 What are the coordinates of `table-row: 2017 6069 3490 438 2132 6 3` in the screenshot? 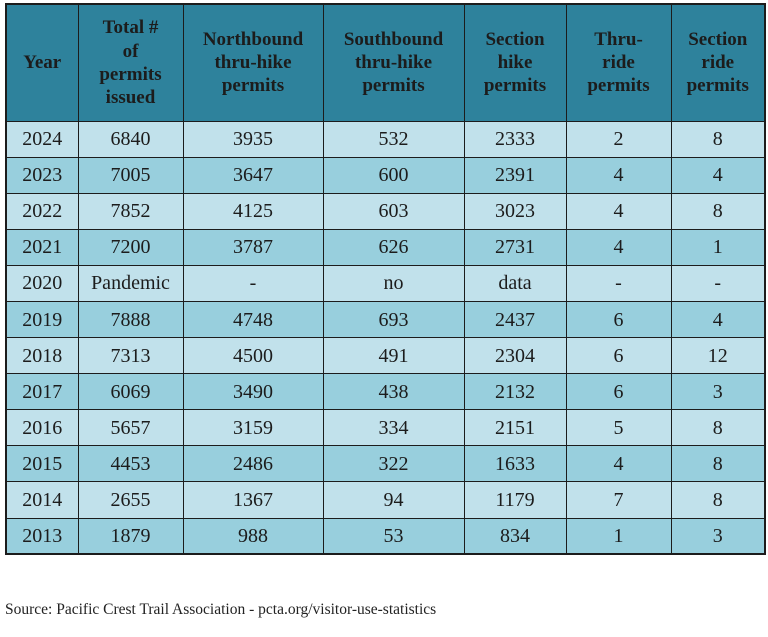 It's located at (385, 392).